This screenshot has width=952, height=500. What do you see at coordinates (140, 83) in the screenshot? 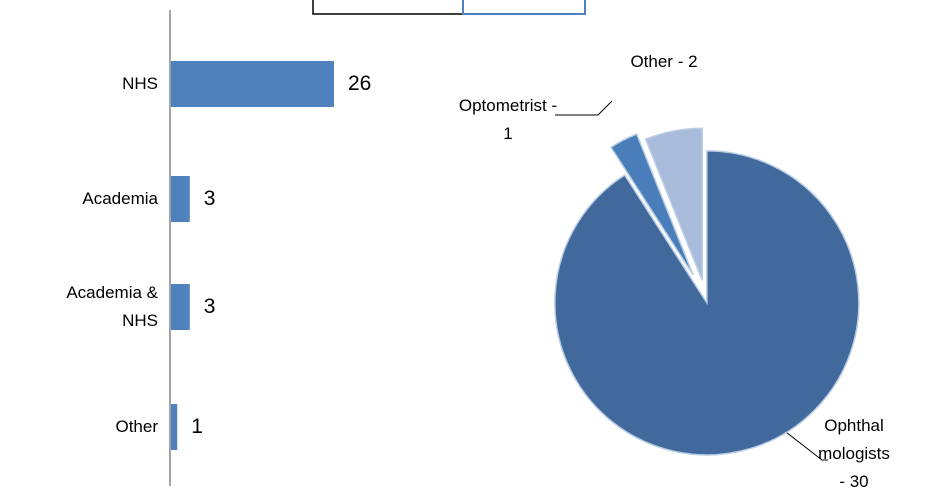
I see `category-label: NHS` at bounding box center [140, 83].